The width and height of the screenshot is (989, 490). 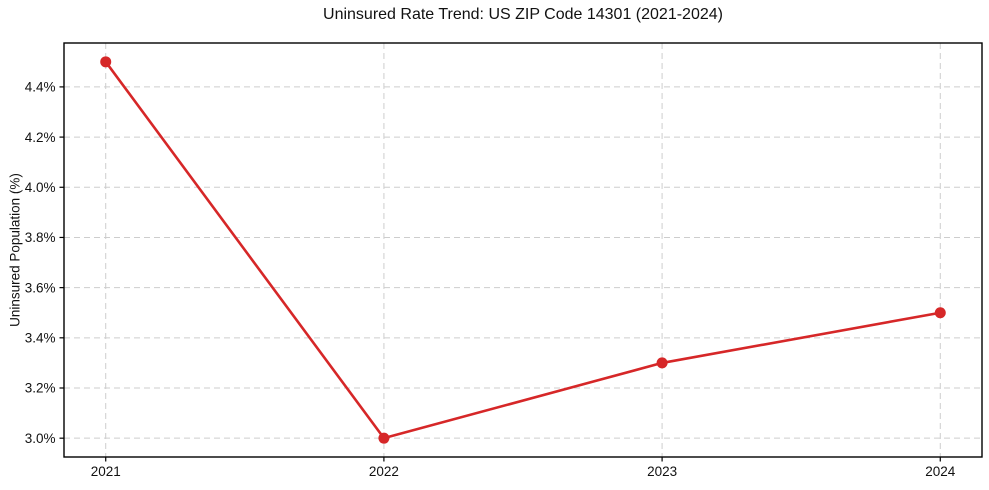 What do you see at coordinates (940, 471) in the screenshot?
I see `x-tick-label: 2024` at bounding box center [940, 471].